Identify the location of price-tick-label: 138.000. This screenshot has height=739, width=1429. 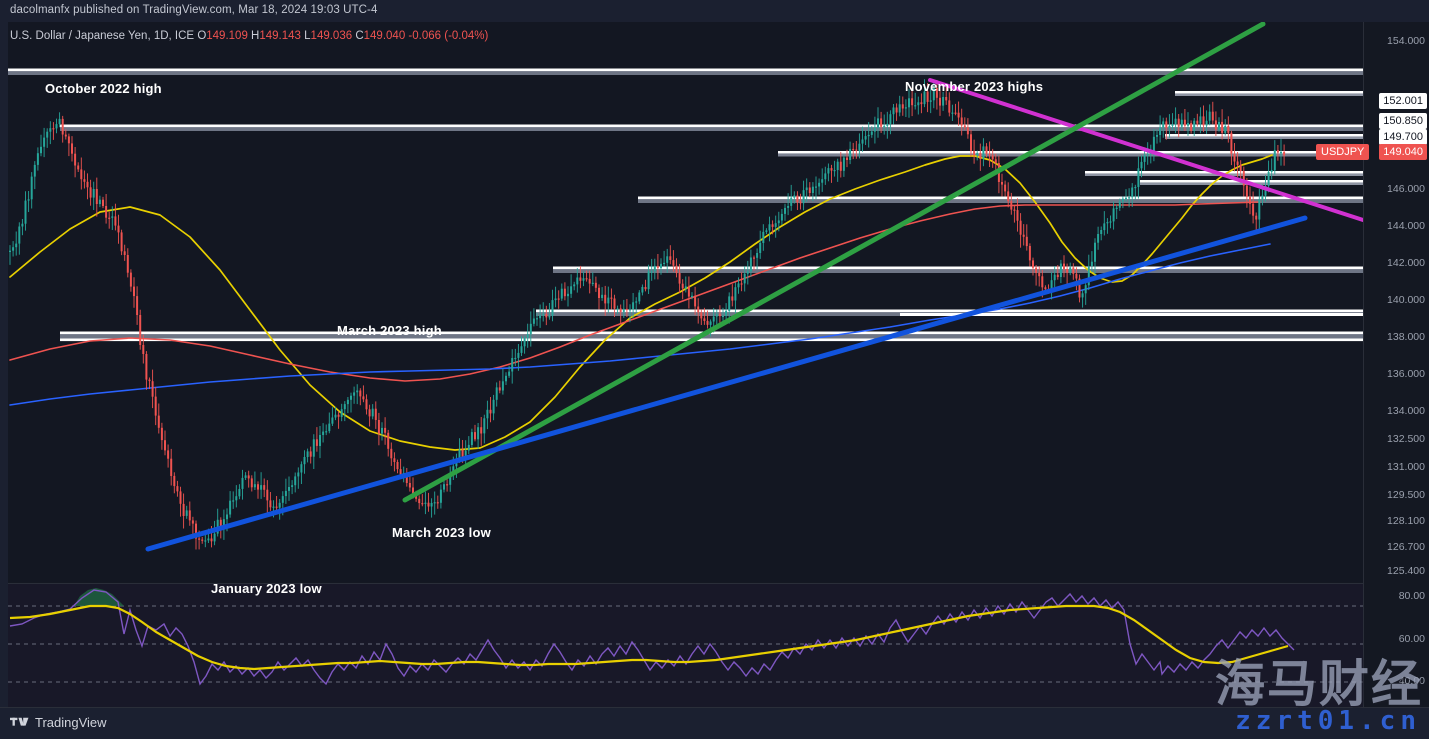
(1406, 337).